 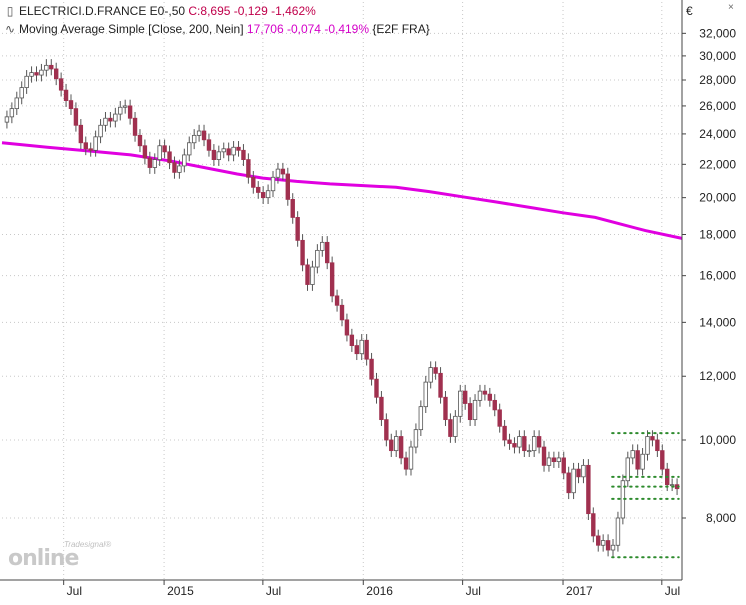 I want to click on y-tick-label: 20,000, so click(x=717, y=198).